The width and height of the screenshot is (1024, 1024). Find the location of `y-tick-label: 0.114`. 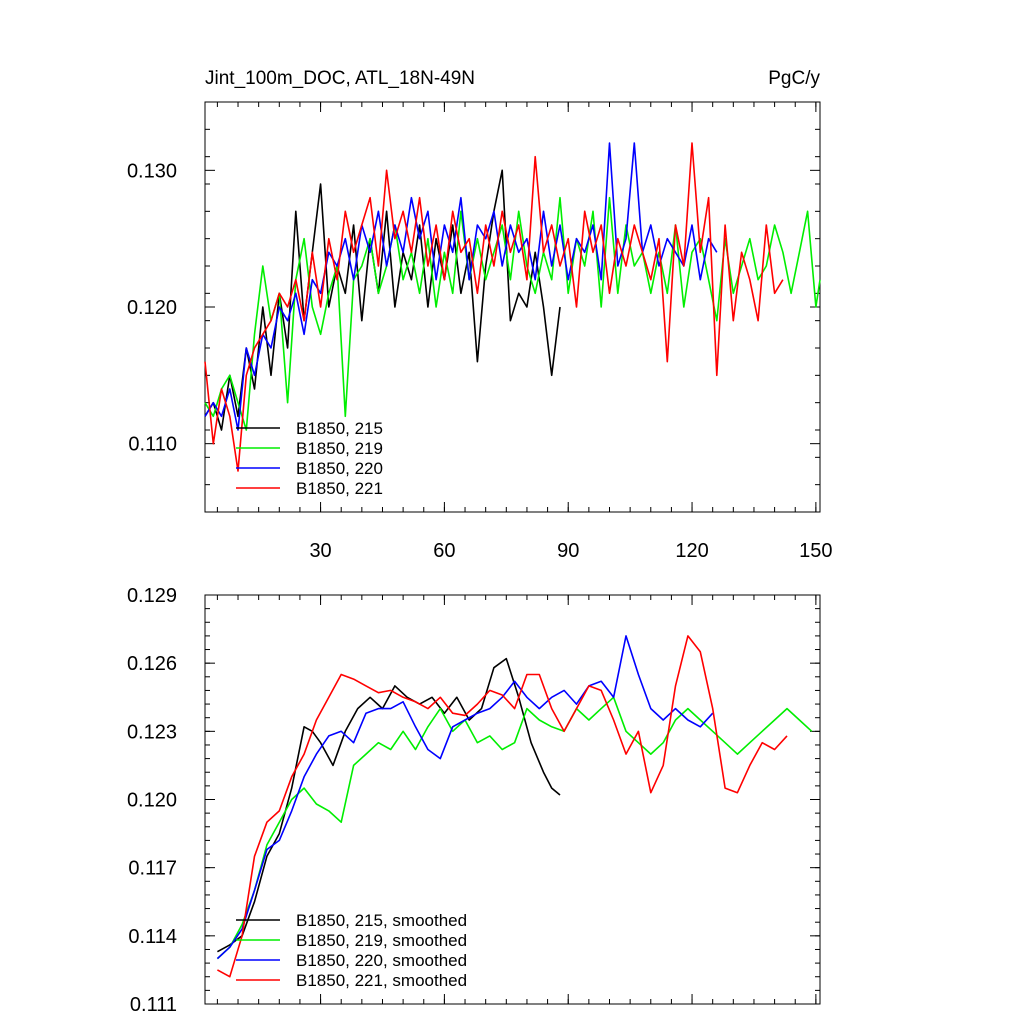

y-tick-label: 0.114 is located at coordinates (152, 937).